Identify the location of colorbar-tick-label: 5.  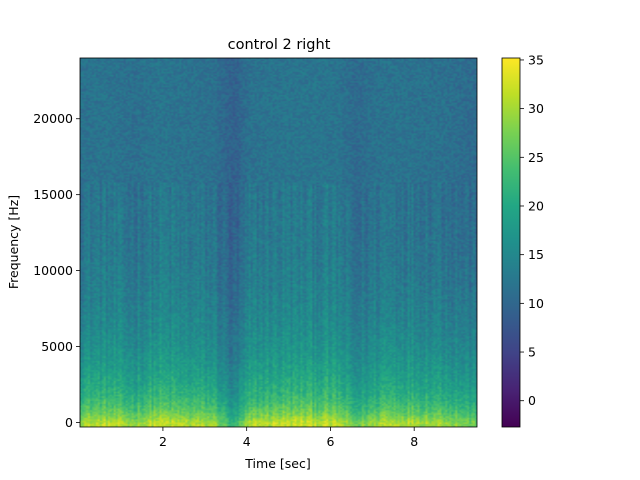
(532, 352).